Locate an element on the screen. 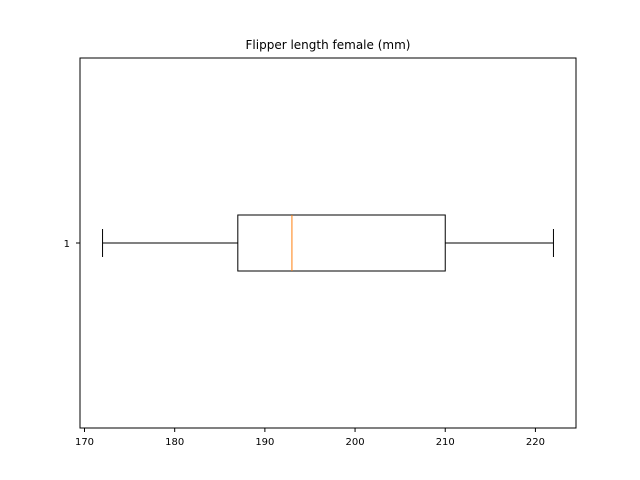  chart-title: Flipper length female (mm) is located at coordinates (328, 45).